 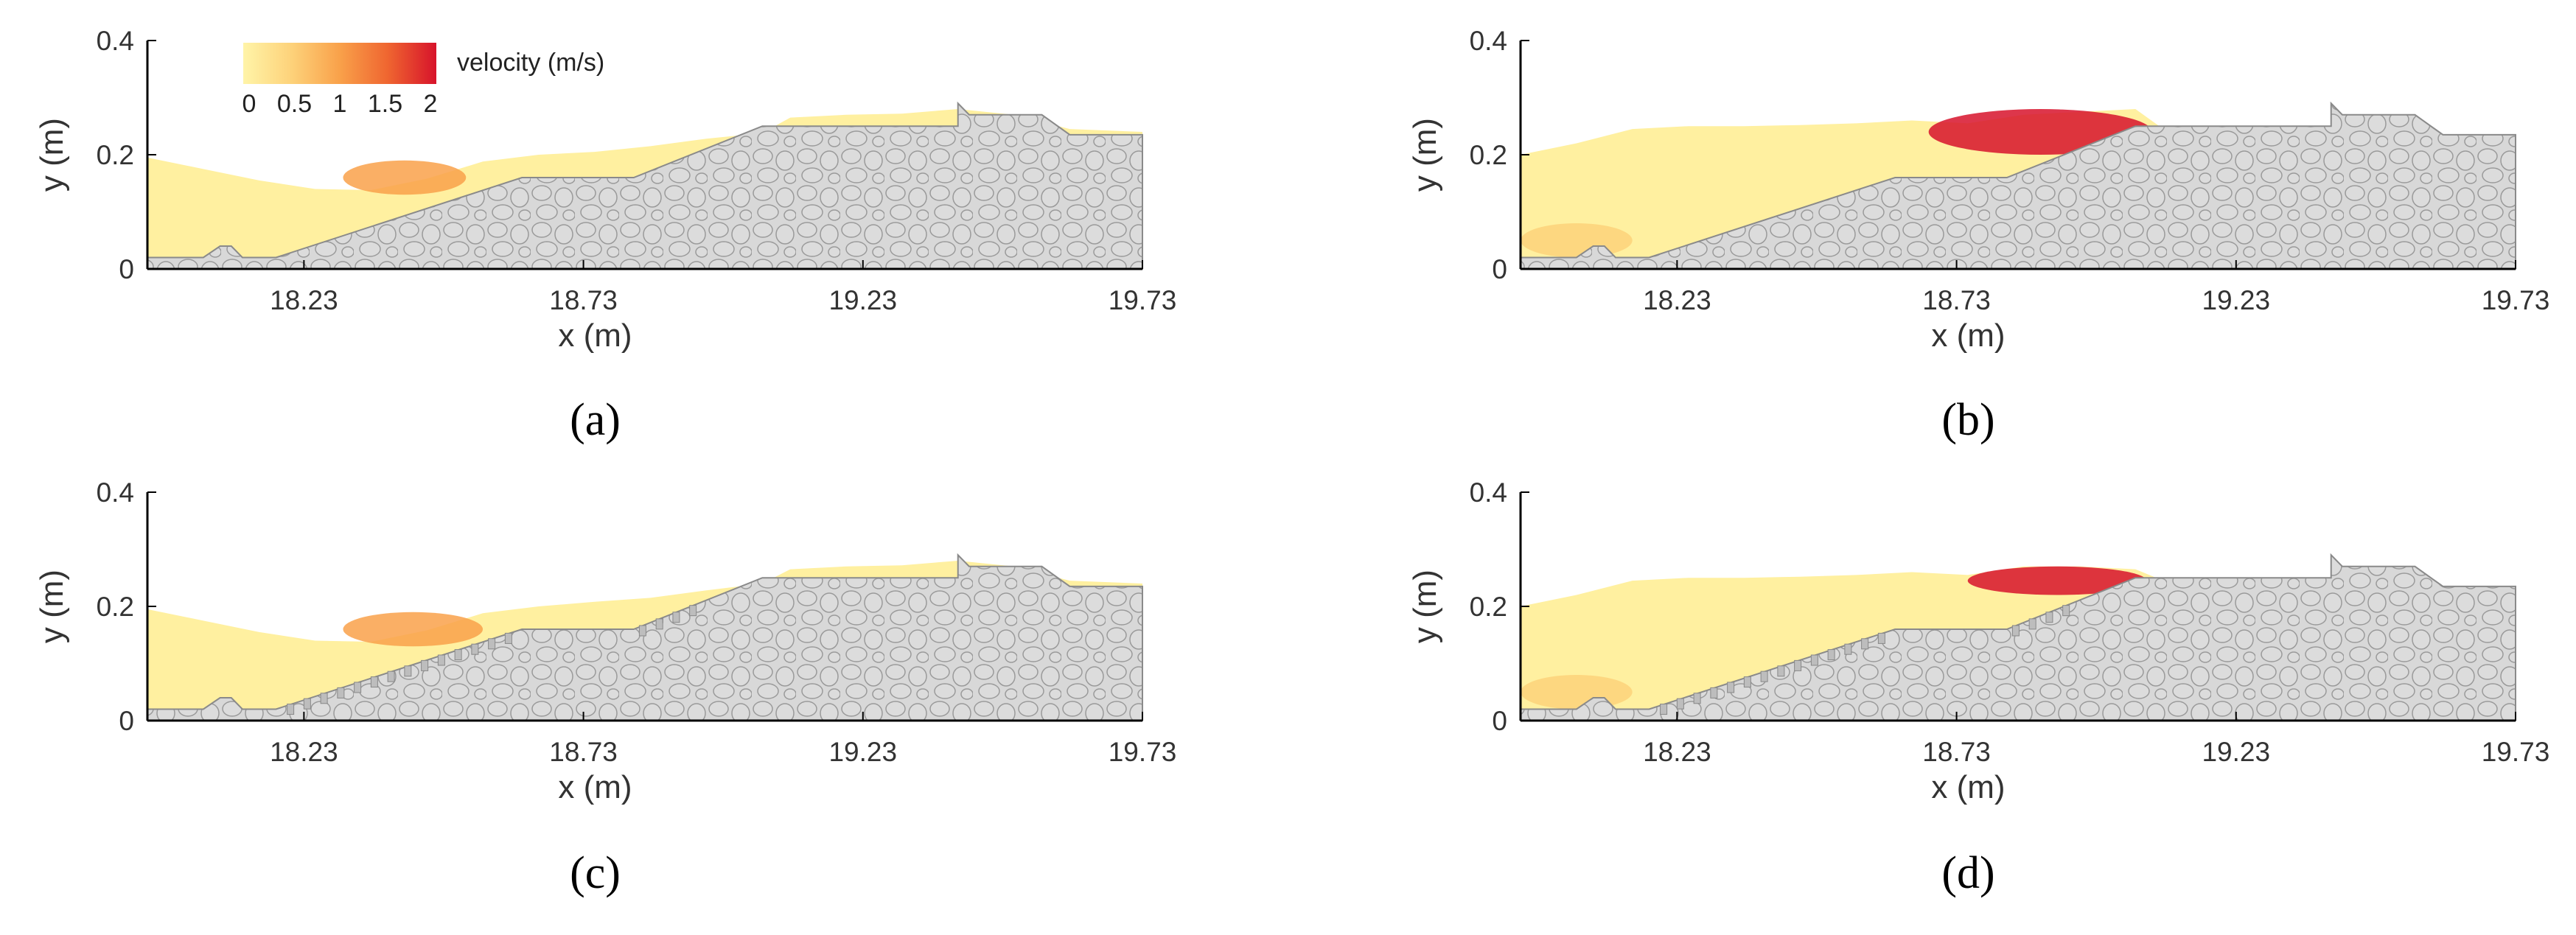 I want to click on legend-colorbar, so click(x=339, y=63).